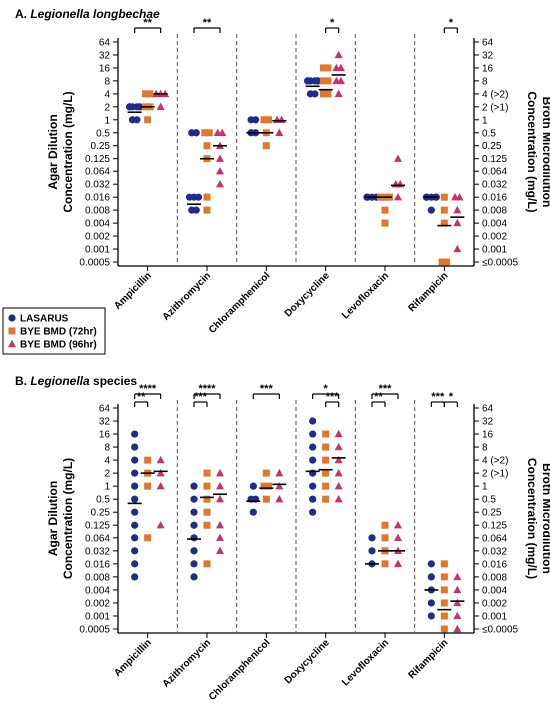  I want to click on y-tick-label-left: 8, so click(107, 81).